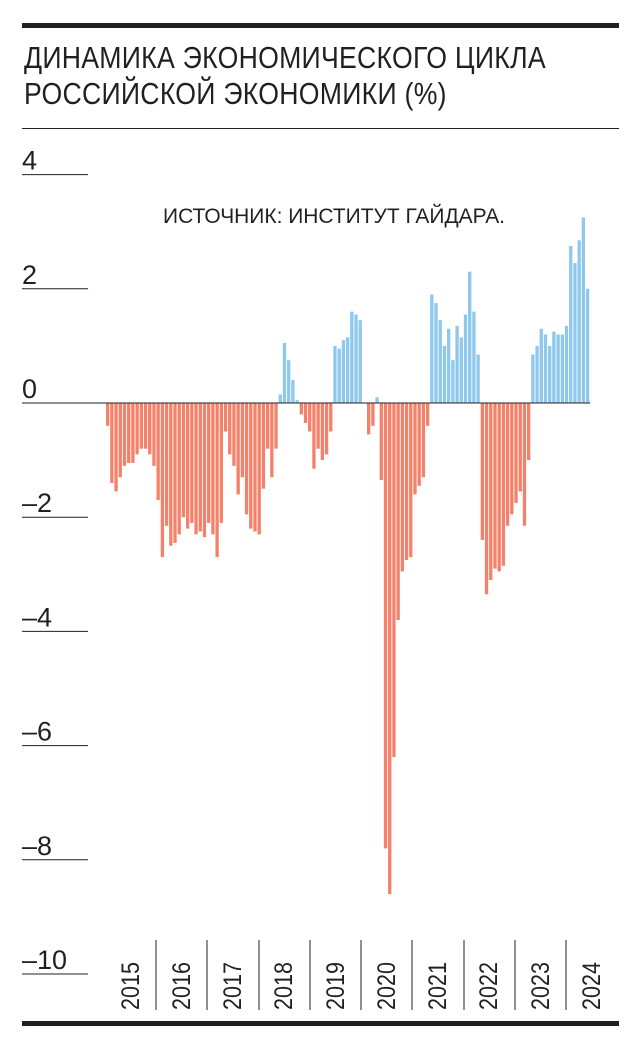 This screenshot has width=639, height=1049. Describe the element at coordinates (285, 57) in the screenshot. I see `title-line-1: ДИНАМИКА ЭКОНОМИЧЕСКОГО ЦИКЛА` at that location.